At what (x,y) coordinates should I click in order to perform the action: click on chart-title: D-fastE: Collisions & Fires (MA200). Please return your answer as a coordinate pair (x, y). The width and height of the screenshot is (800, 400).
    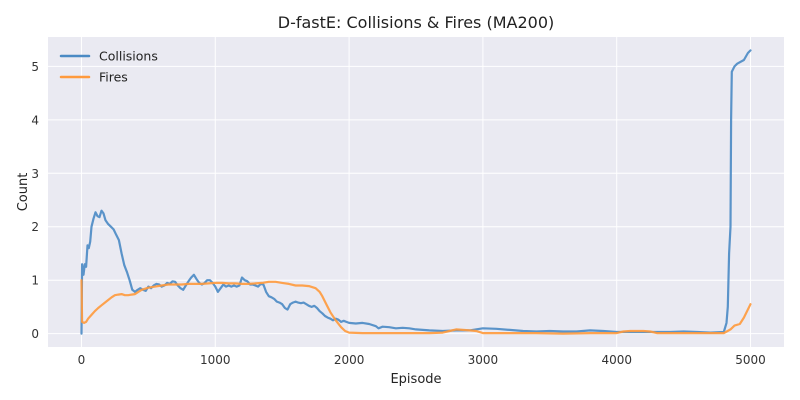
    Looking at the image, I should click on (416, 22).